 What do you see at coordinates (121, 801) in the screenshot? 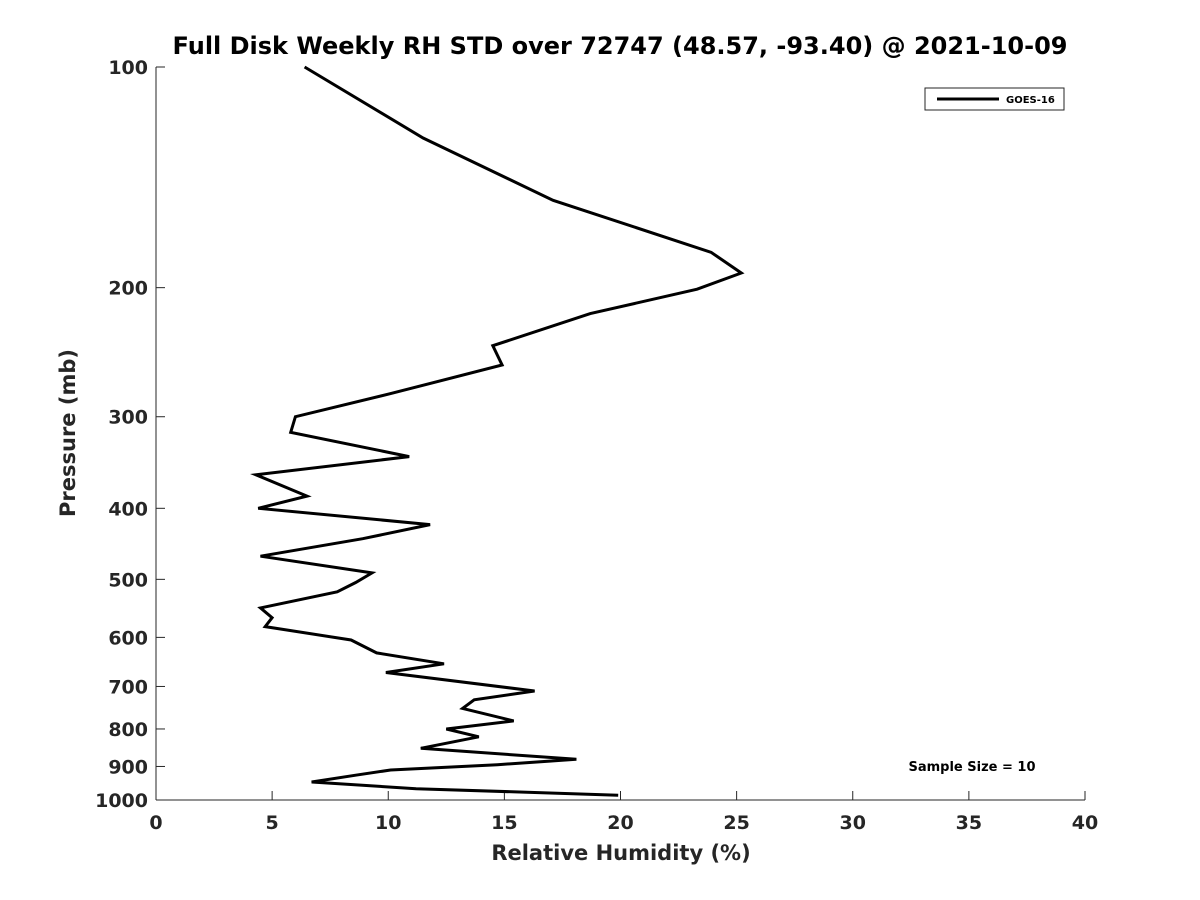
I see `y-tick-label: 1000` at bounding box center [121, 801].